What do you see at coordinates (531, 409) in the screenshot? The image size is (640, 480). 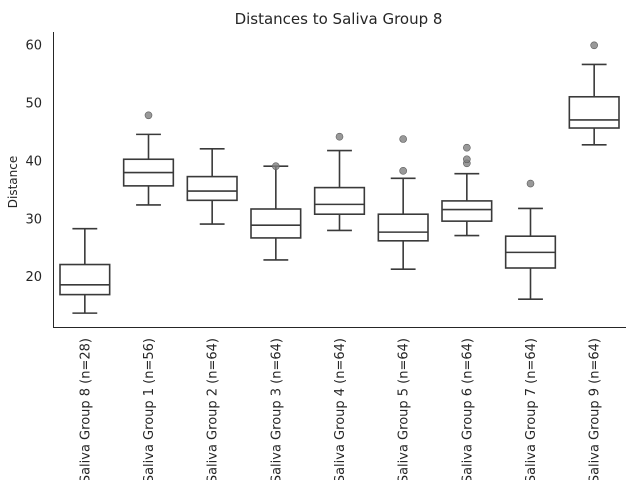 I see `x-tick-label: Saliva Group 7 (n=64)` at bounding box center [531, 409].